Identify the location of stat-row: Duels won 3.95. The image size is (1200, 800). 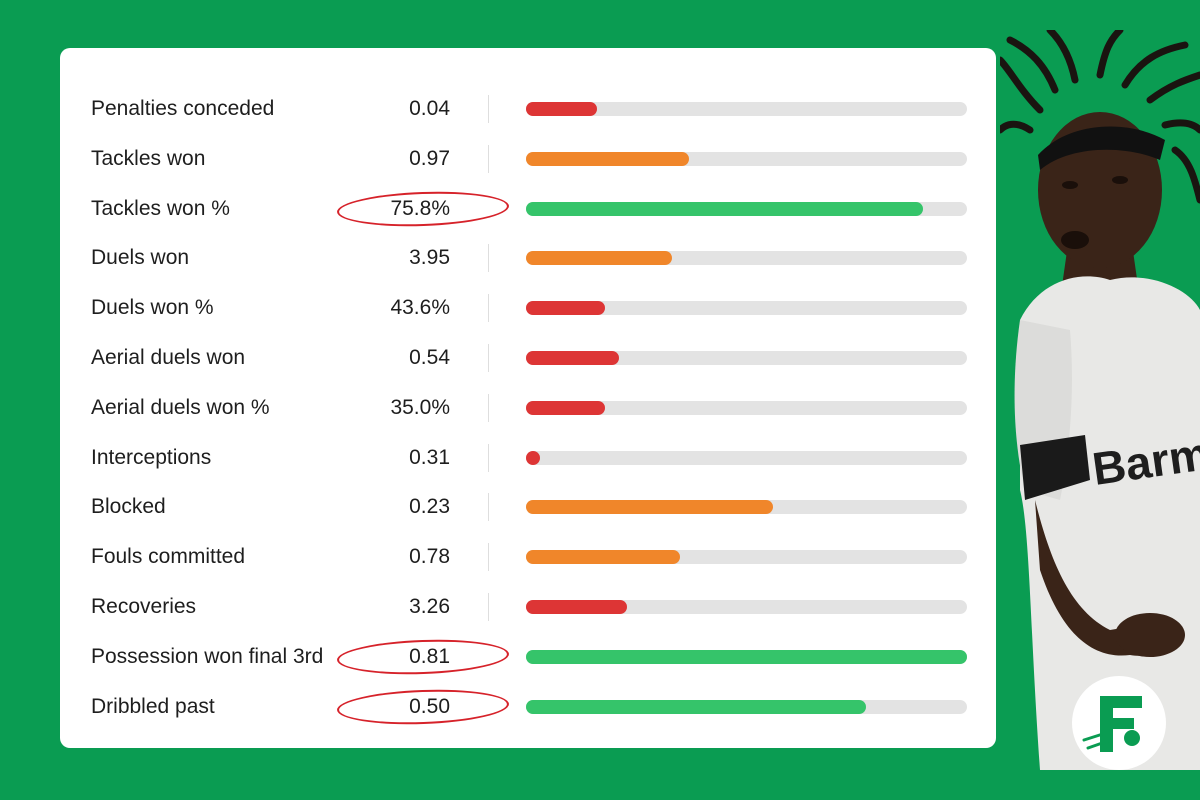
(528, 258).